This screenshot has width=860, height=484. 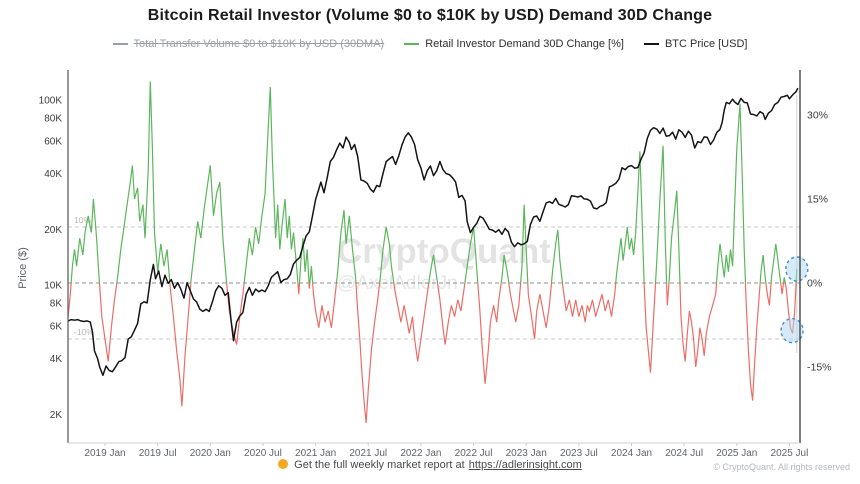 What do you see at coordinates (53, 118) in the screenshot?
I see `price-axis-tick: 80K` at bounding box center [53, 118].